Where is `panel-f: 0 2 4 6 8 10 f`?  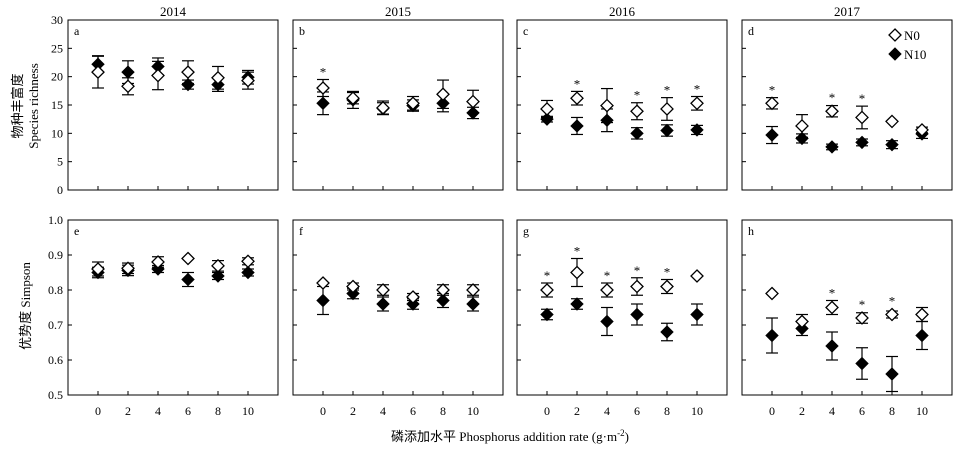
panel-f: 0 2 4 6 8 10 f is located at coordinates (398, 318).